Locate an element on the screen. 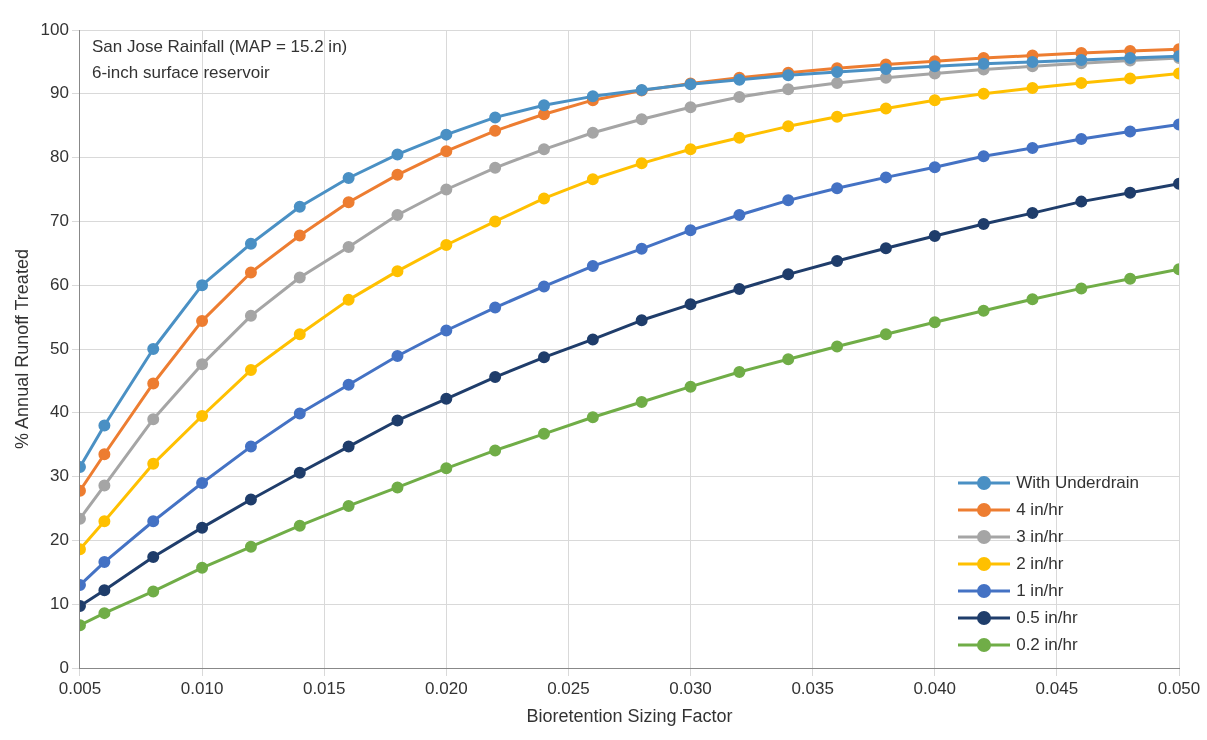  x-axis-title: Bioretention Sizing Factor is located at coordinates (629, 716).